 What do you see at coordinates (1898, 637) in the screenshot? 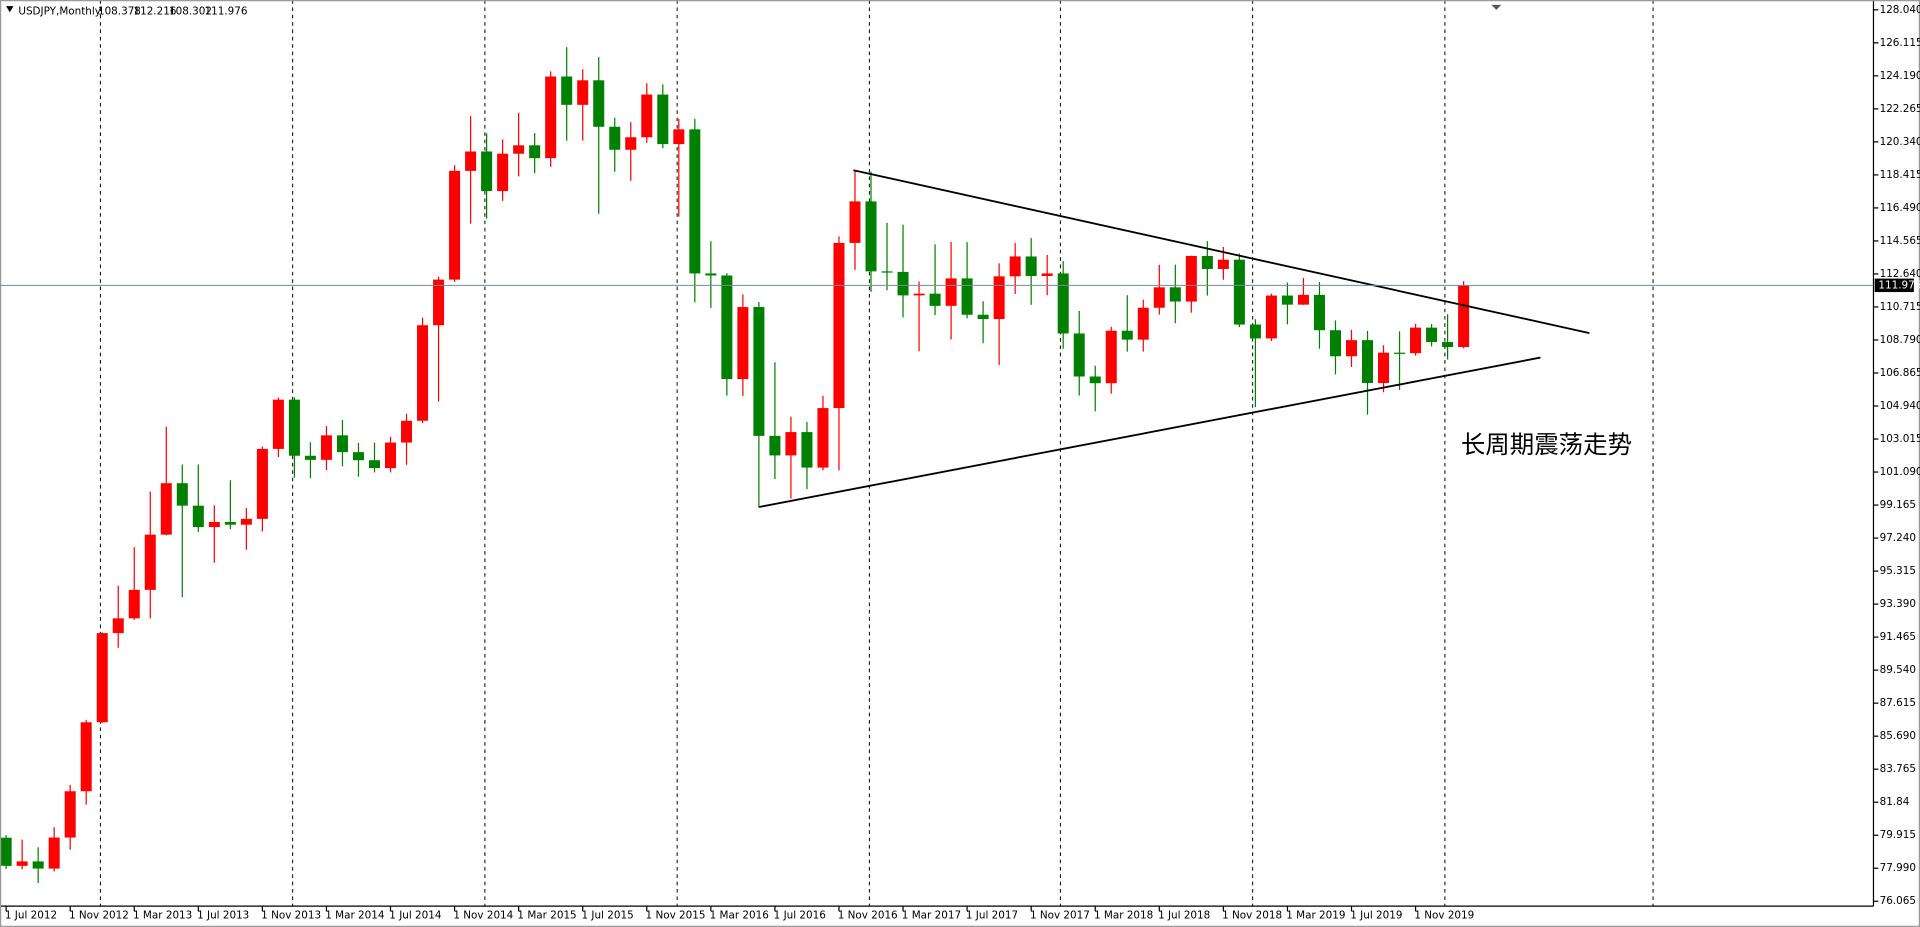
I see `y-tick-label: 91.465` at bounding box center [1898, 637].